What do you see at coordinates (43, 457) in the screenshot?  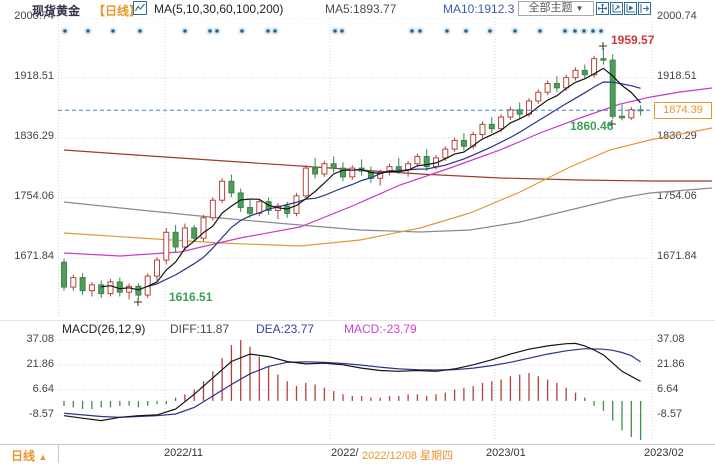 I see `chevron-up-icon: ▲` at bounding box center [43, 457].